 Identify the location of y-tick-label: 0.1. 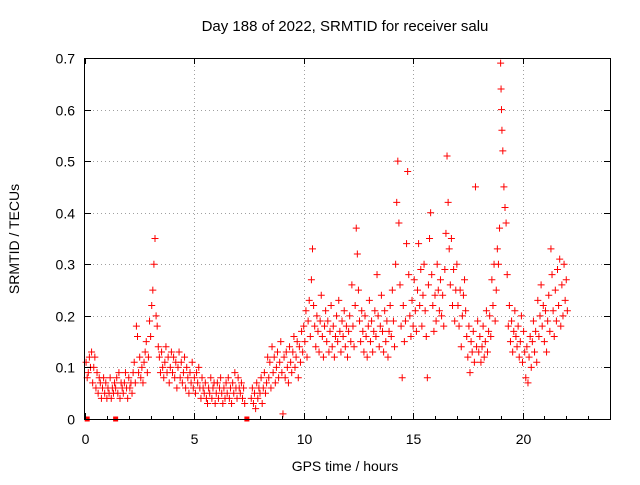
(66, 368).